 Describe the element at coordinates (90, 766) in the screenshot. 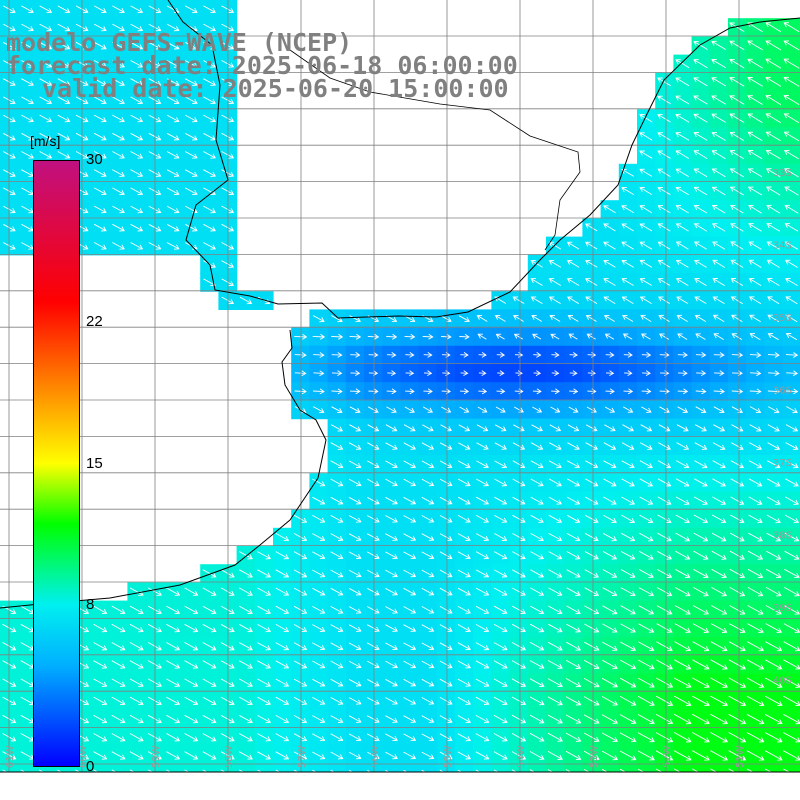

I see `colorbar-tick: 0` at that location.